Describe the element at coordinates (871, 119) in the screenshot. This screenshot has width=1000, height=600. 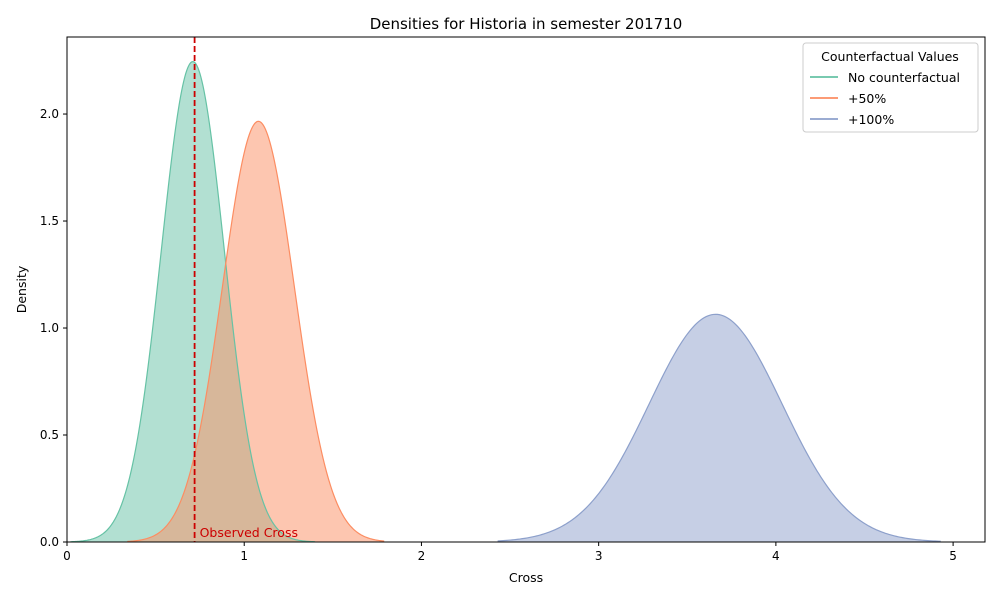
I see `legend-label: +100%` at that location.